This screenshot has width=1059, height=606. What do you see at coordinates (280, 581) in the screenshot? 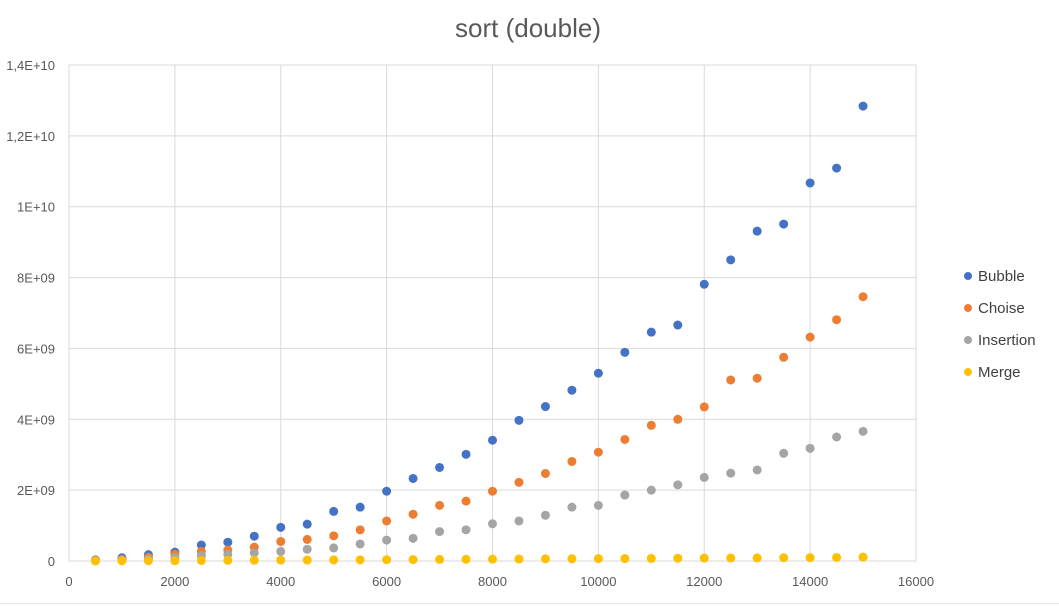
I see `x-tick-label: 4000` at bounding box center [280, 581].